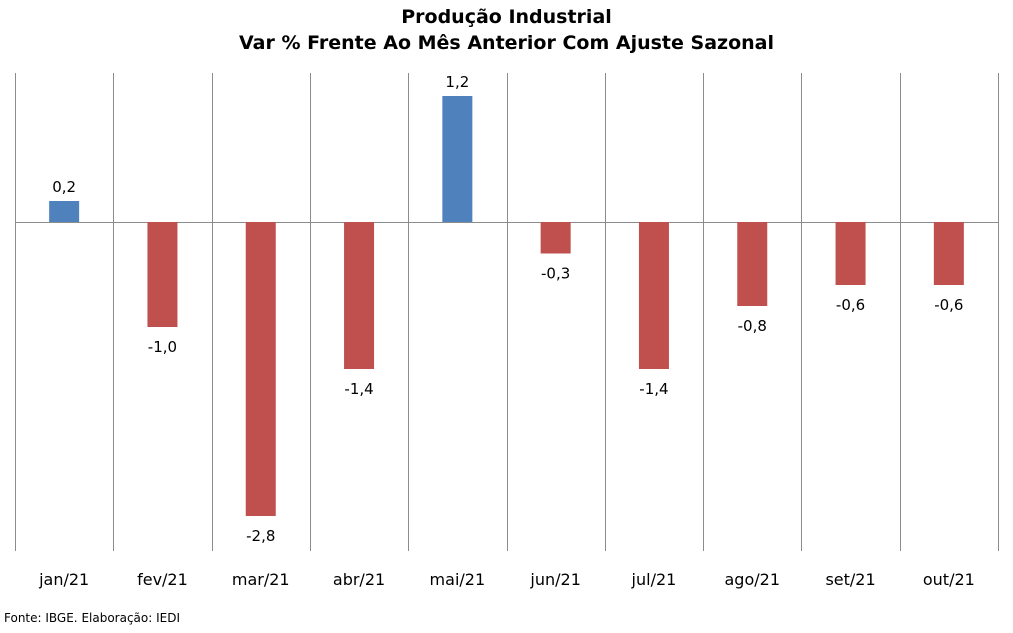 This screenshot has width=1013, height=633. Describe the element at coordinates (753, 579) in the screenshot. I see `x-tick-label: ago/21` at that location.